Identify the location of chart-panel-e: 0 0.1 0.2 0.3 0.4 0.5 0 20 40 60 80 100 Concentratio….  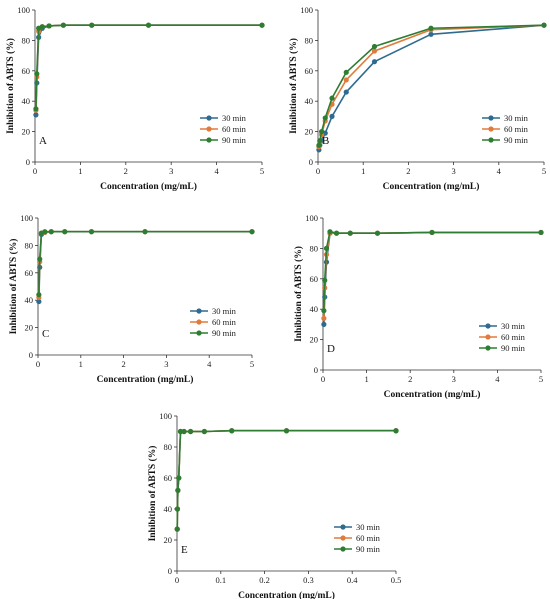
(274, 505).